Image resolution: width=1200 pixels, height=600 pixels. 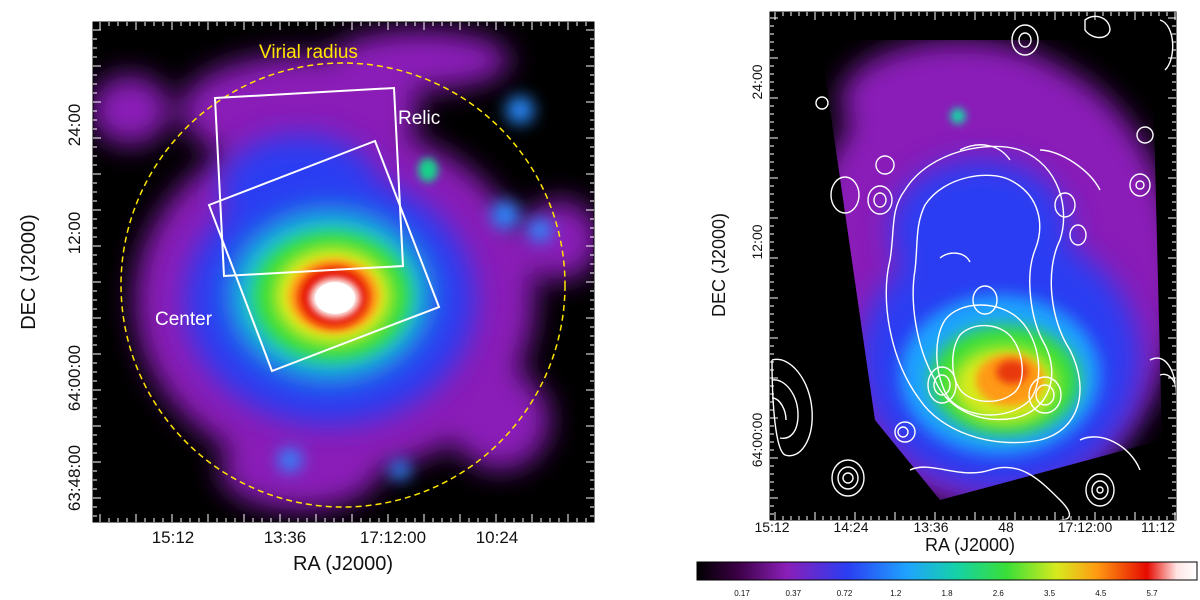 I want to click on right-x-tick: 15:12, so click(x=771, y=527).